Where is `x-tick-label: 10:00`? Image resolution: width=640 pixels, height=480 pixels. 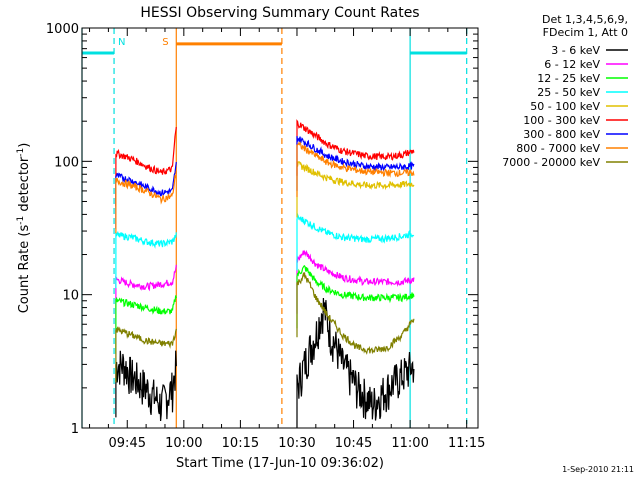
x-tick-label: 10:00 is located at coordinates (183, 443).